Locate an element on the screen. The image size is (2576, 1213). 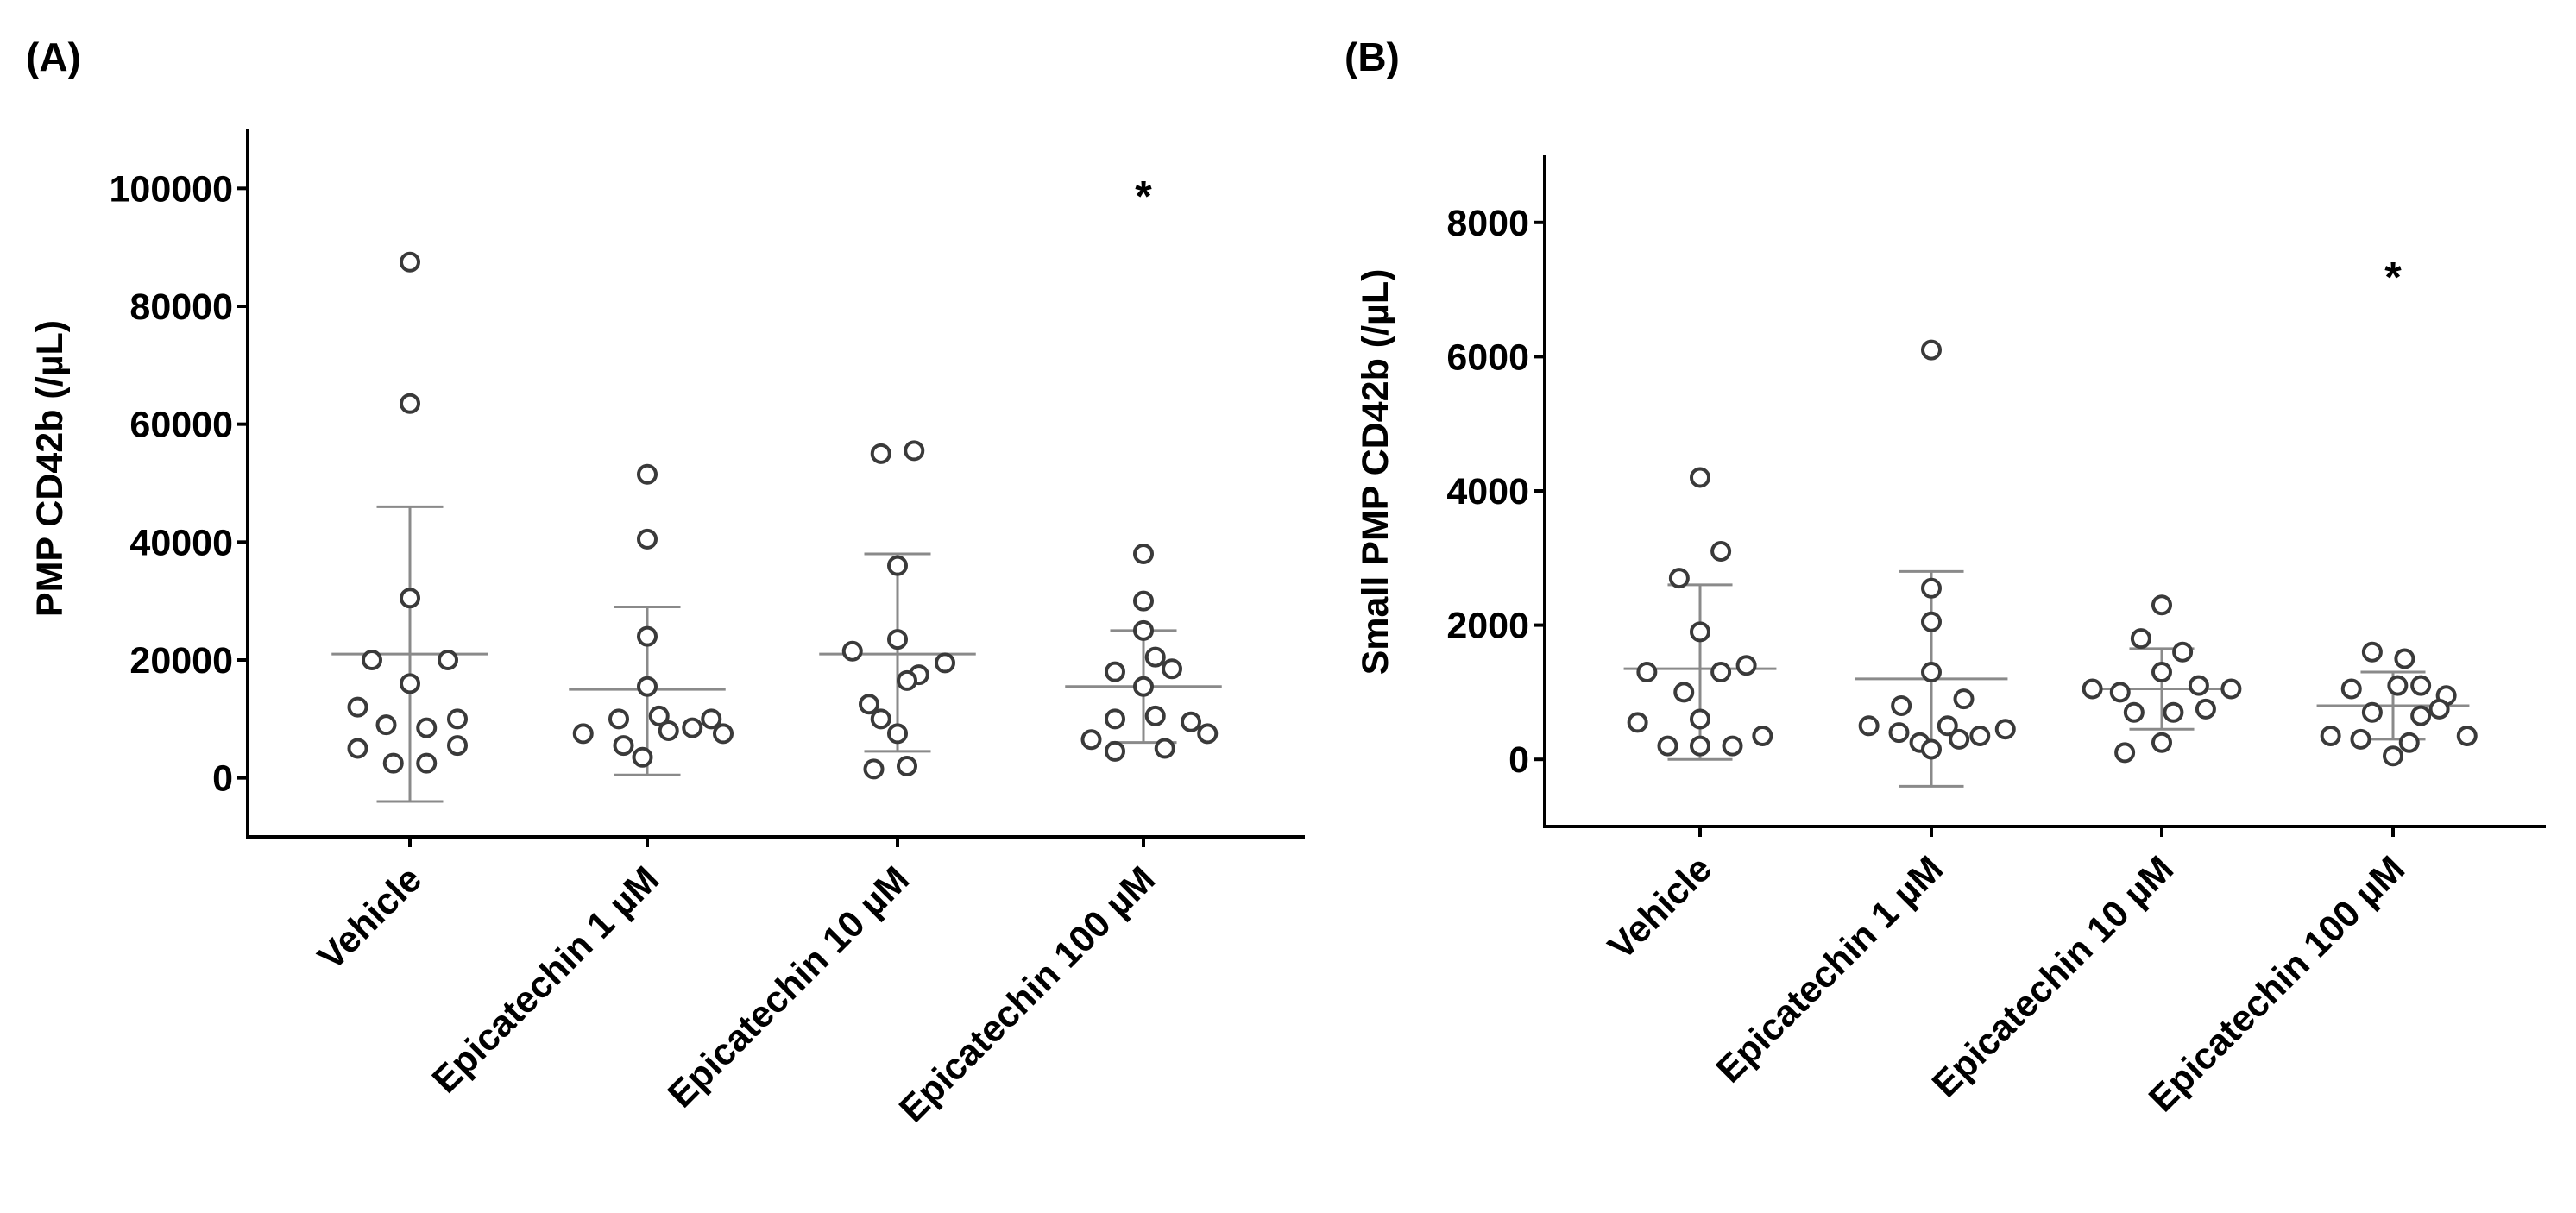
y-tick-label: 8000 is located at coordinates (1488, 223).